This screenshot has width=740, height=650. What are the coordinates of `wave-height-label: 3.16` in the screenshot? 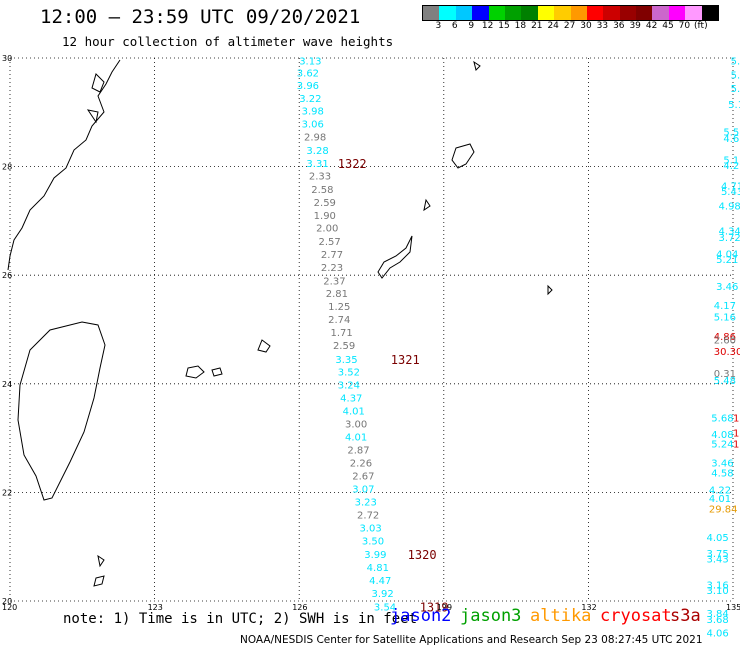 It's located at (717, 586).